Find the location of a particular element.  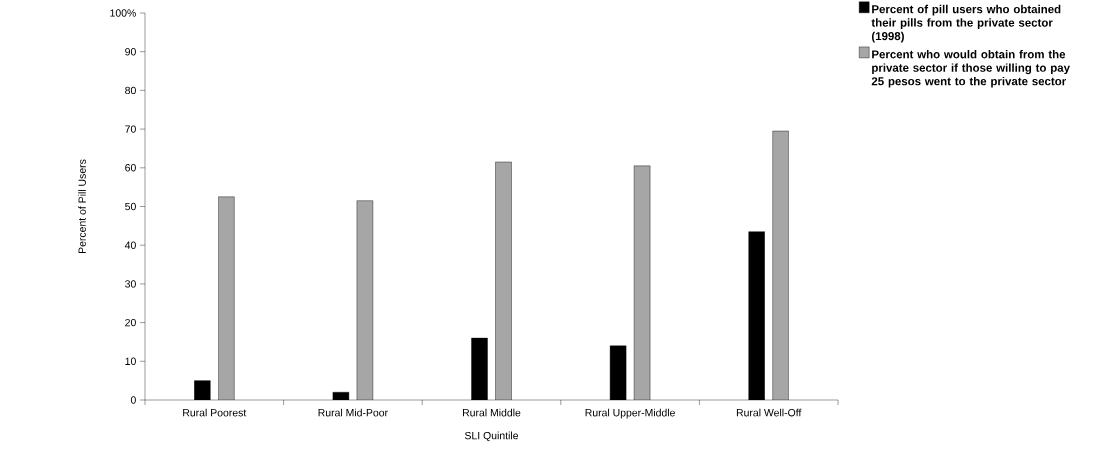

y-tick-label: 70 is located at coordinates (130, 129).